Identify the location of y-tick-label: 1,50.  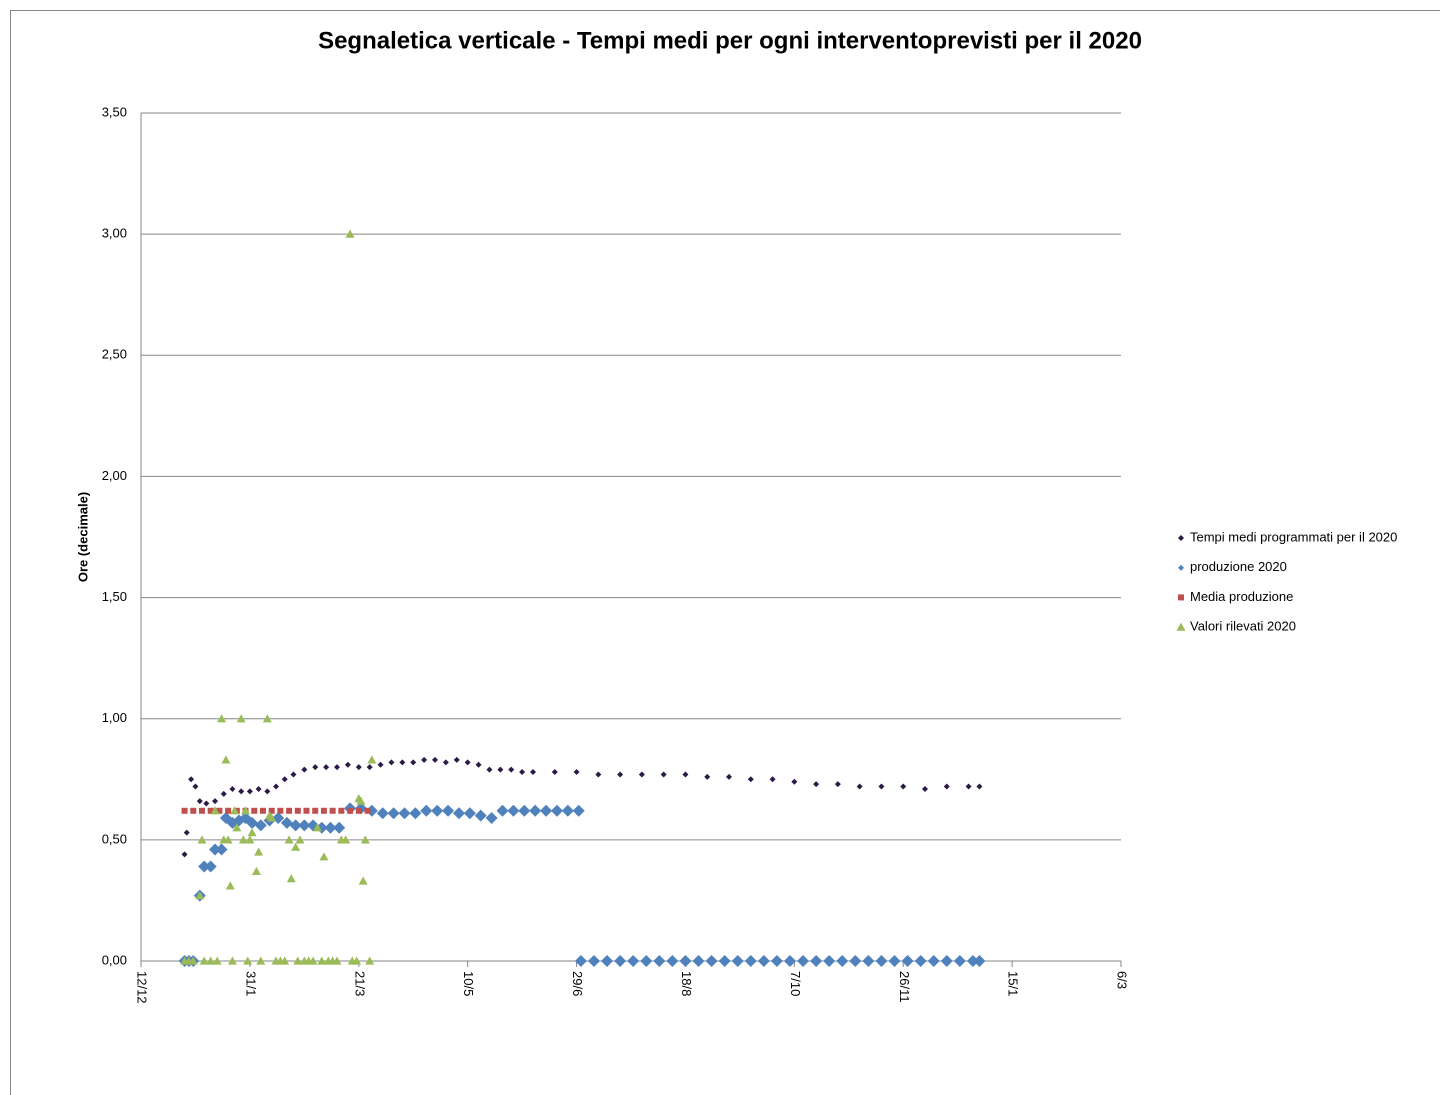
(114, 596).